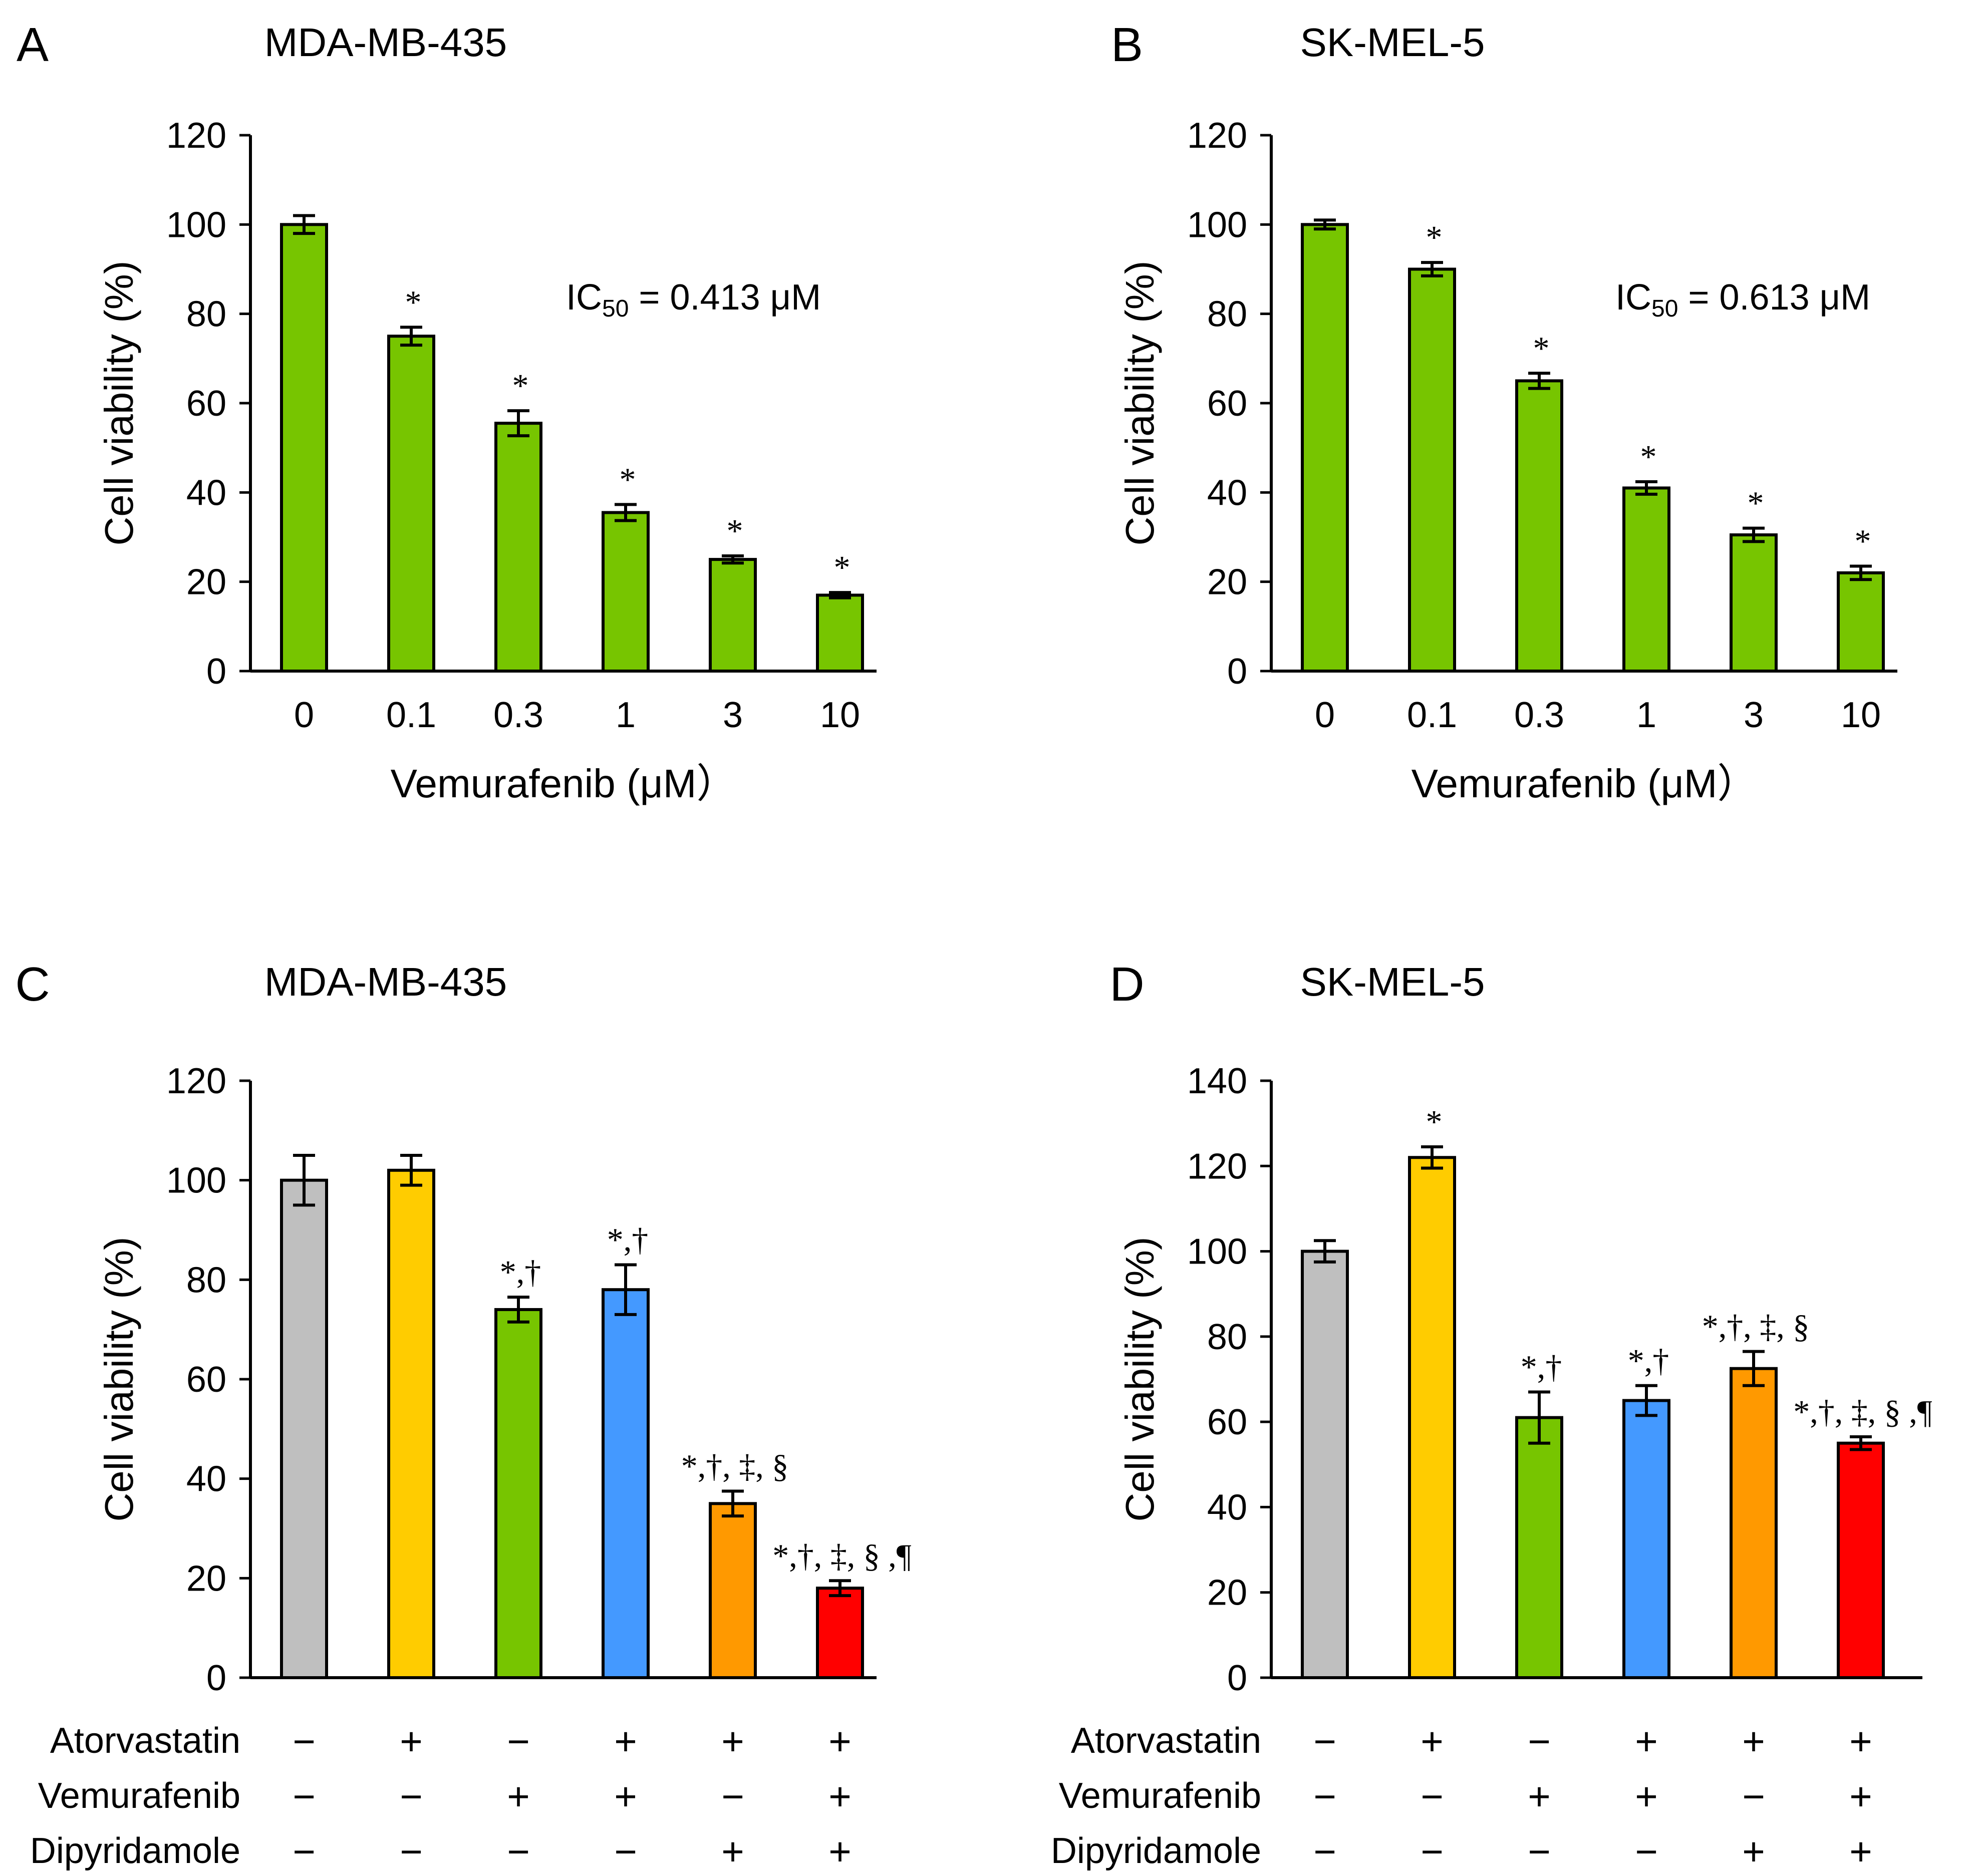 The width and height of the screenshot is (1976, 1876). What do you see at coordinates (626, 715) in the screenshot?
I see `x-tick-label: 1` at bounding box center [626, 715].